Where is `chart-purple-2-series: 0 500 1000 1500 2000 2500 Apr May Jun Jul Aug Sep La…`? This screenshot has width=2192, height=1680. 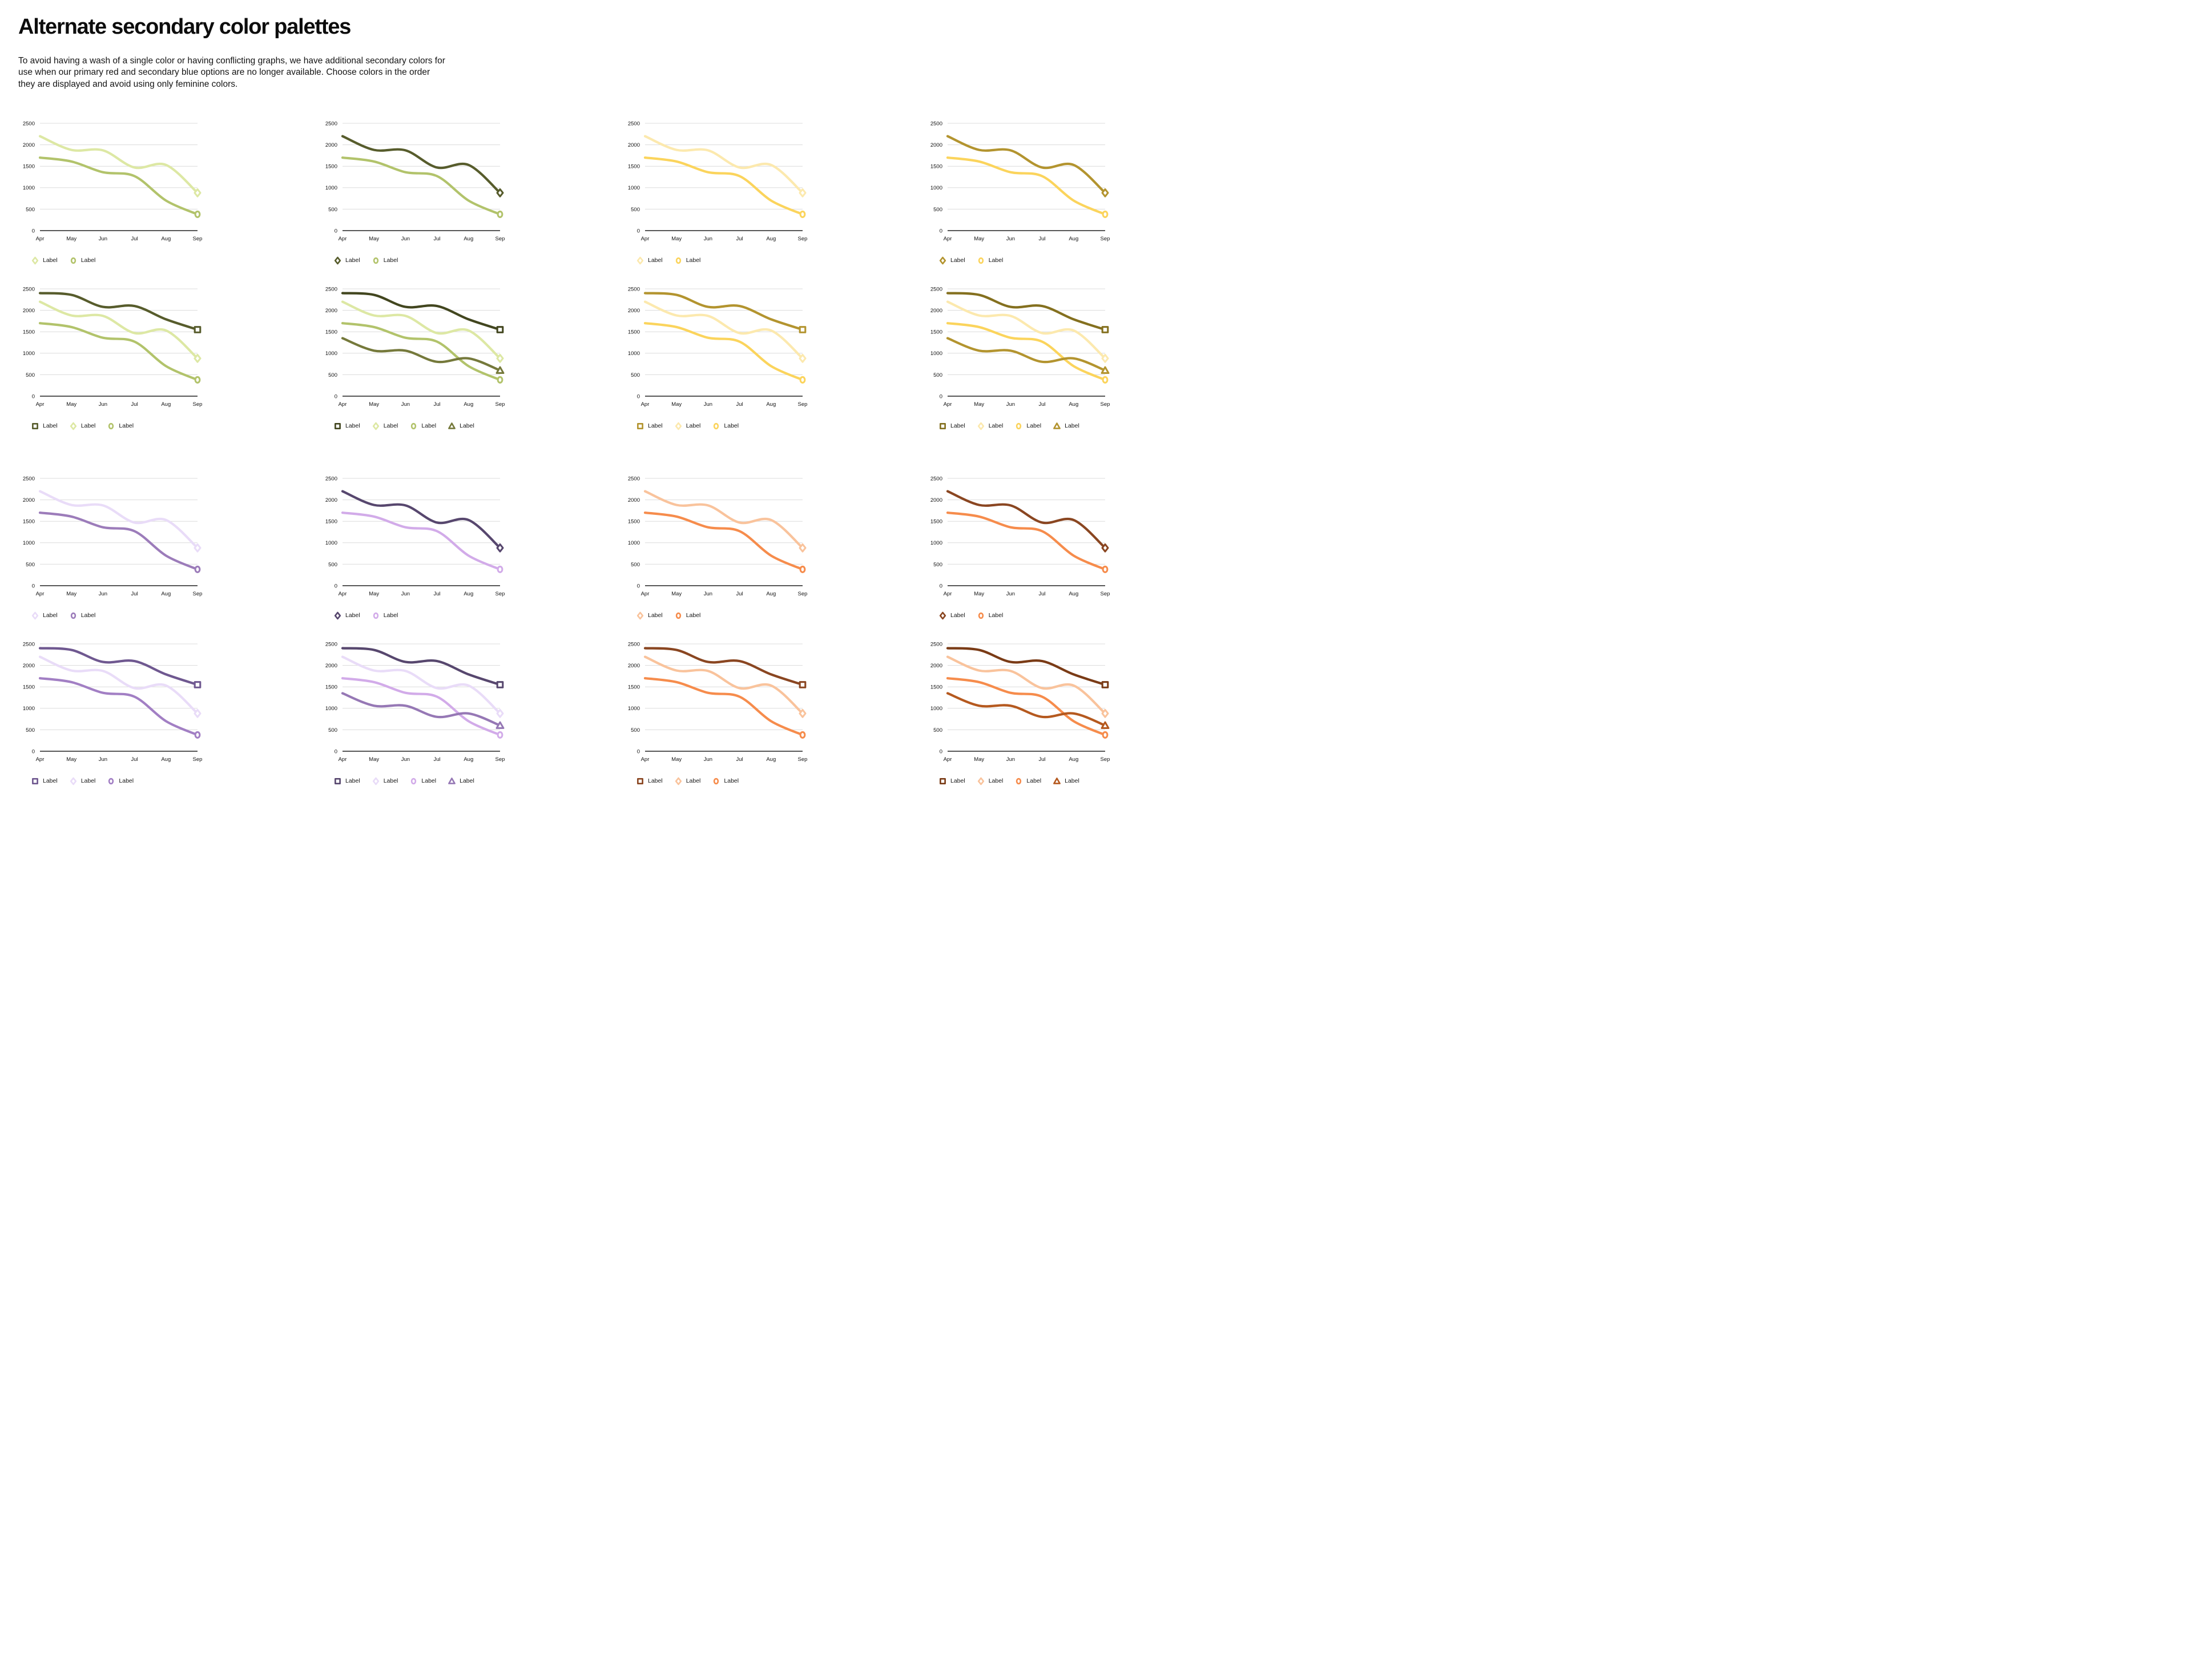 chart-purple-2-series: 0 500 1000 1500 2000 2500 Apr May Jun Jul Aug Sep La… is located at coordinates (413, 547).